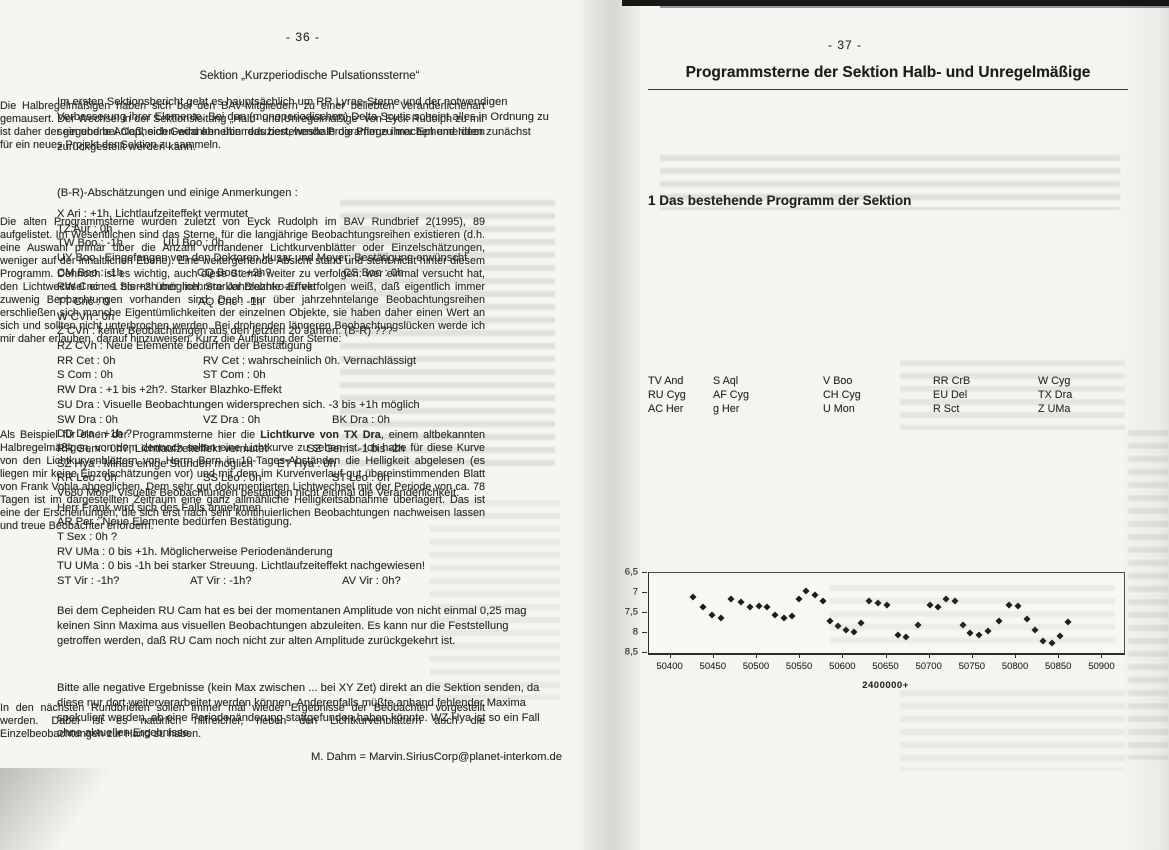 The image size is (1169, 850). I want to click on star-entry: UU Boo : 0h, so click(193, 243).